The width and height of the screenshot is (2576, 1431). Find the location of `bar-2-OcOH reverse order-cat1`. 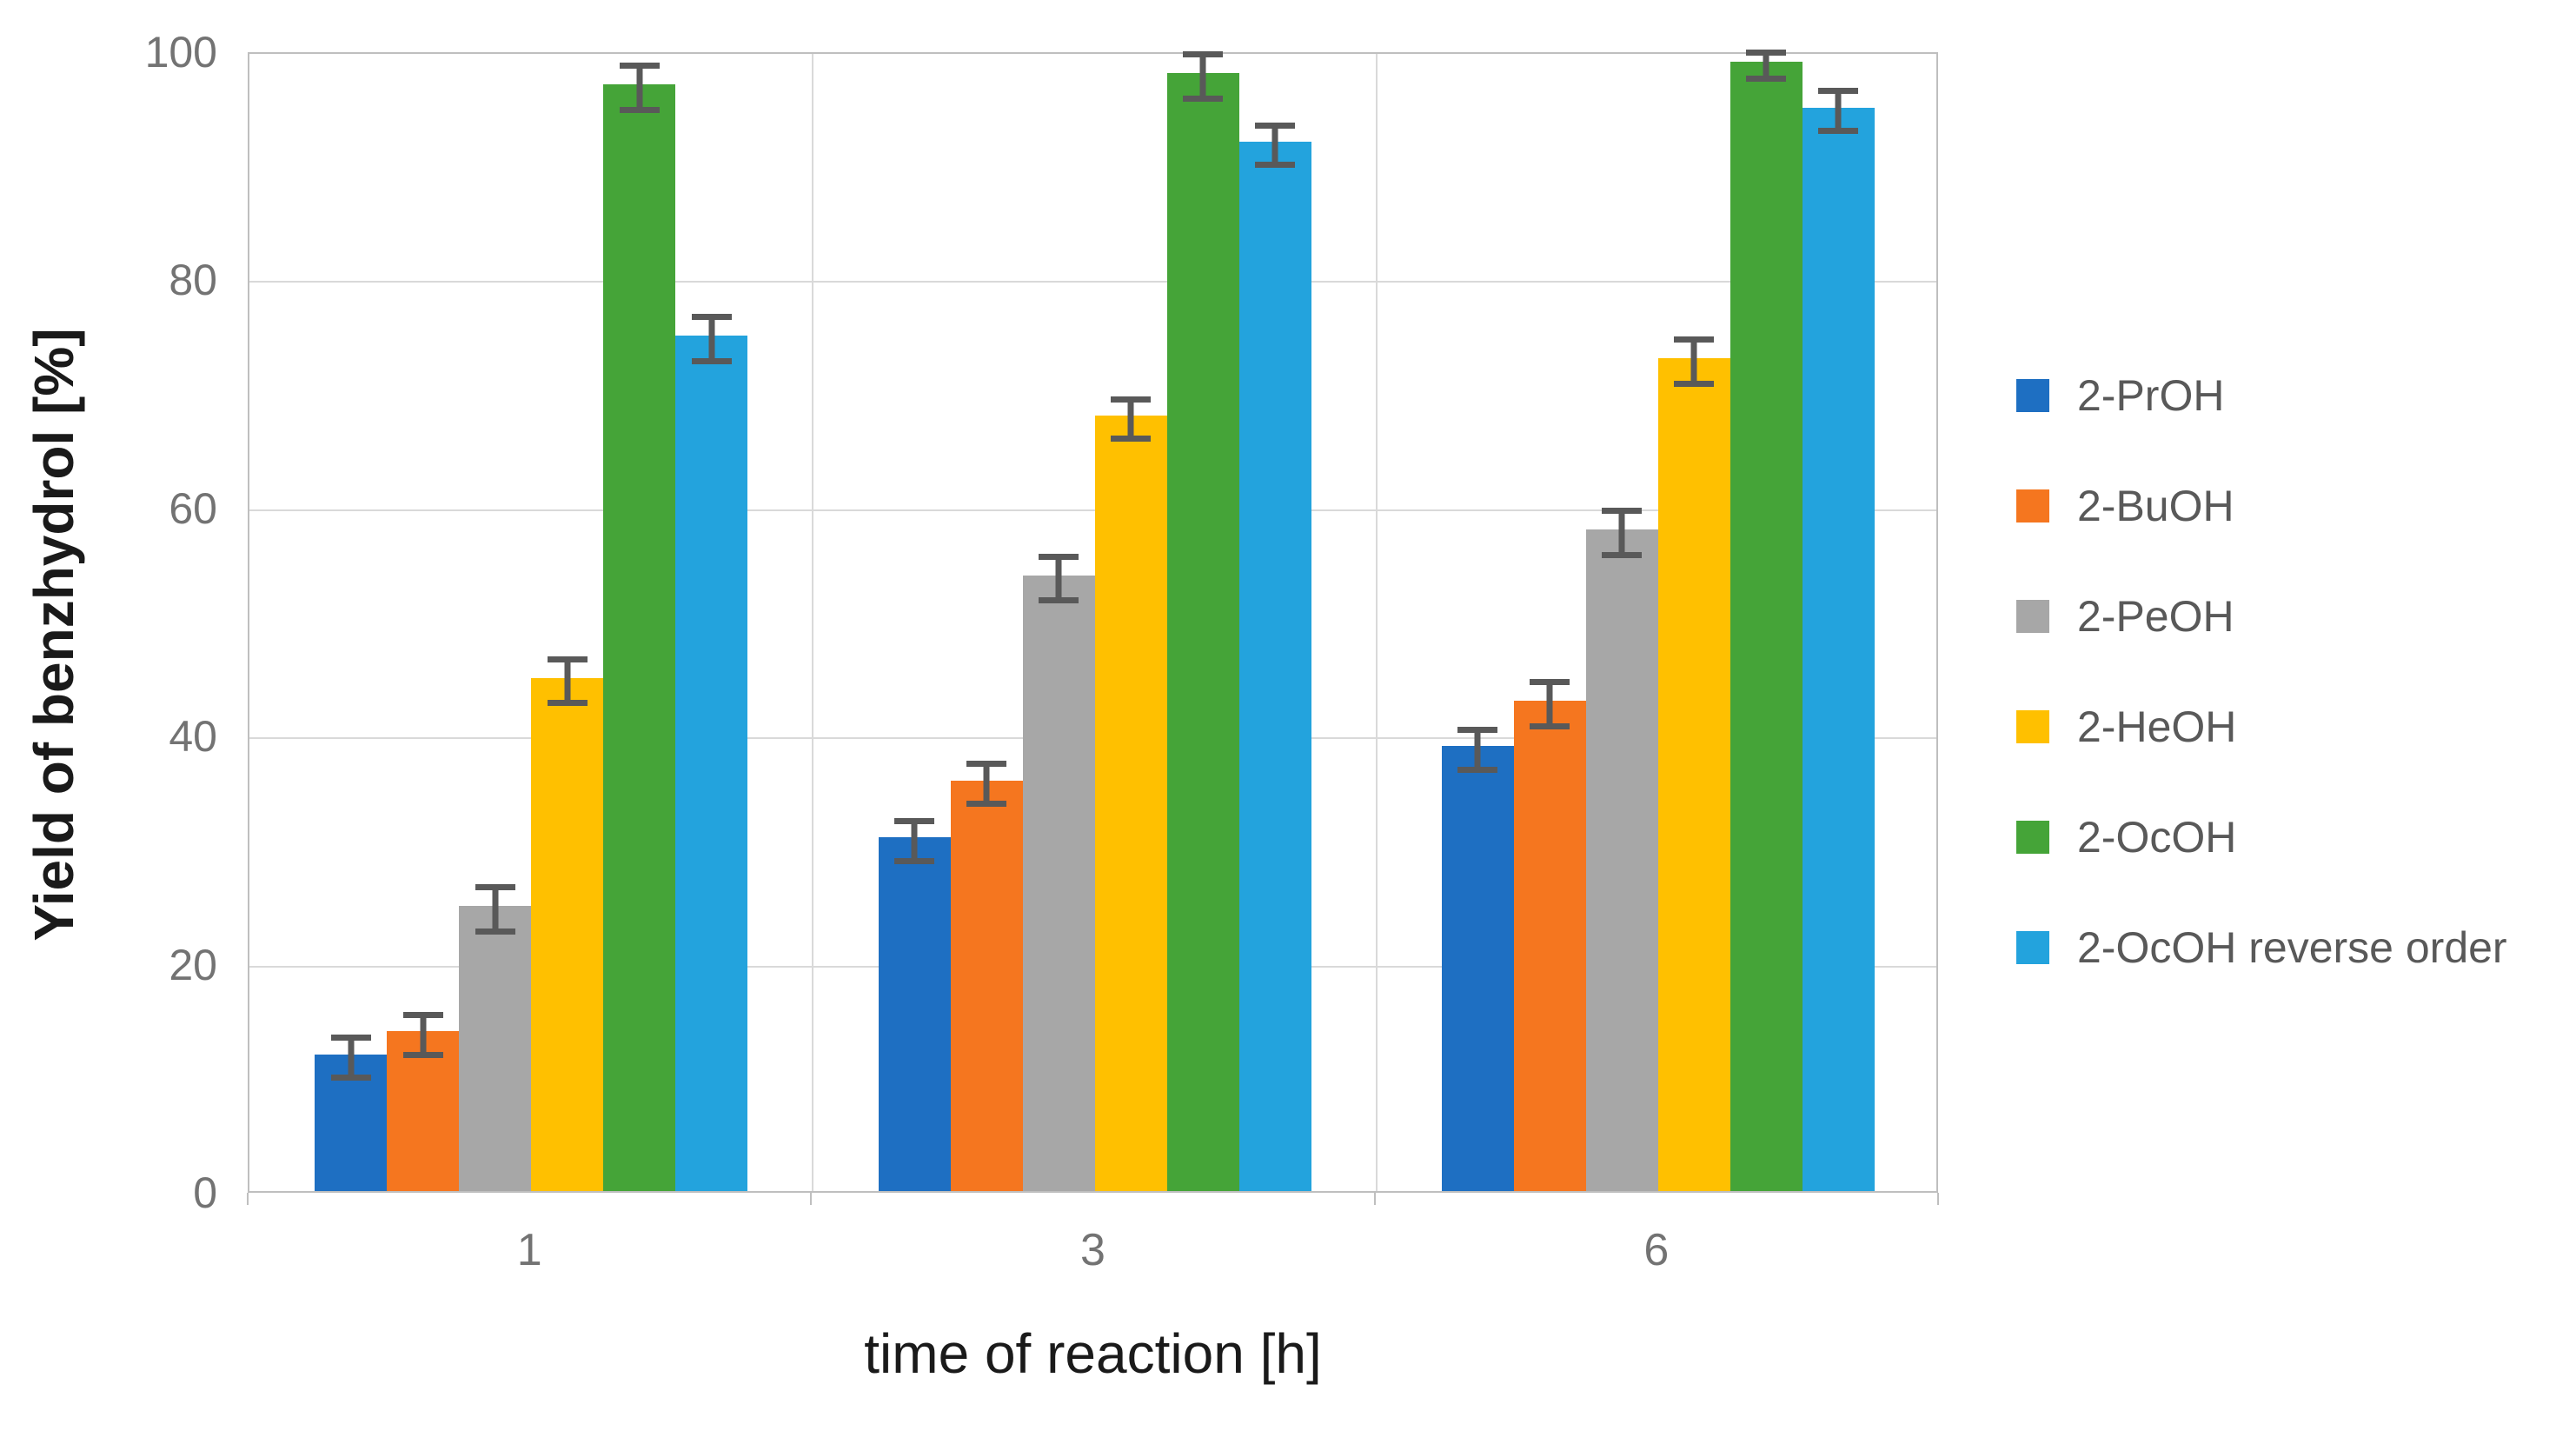

bar-2-OcOH reverse order-cat1 is located at coordinates (711, 763).